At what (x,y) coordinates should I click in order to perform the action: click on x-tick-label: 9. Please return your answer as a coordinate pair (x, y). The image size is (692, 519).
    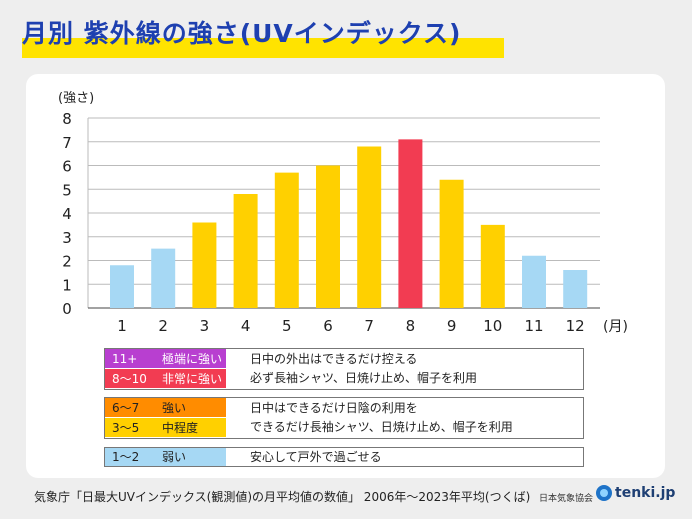
    Looking at the image, I should click on (452, 326).